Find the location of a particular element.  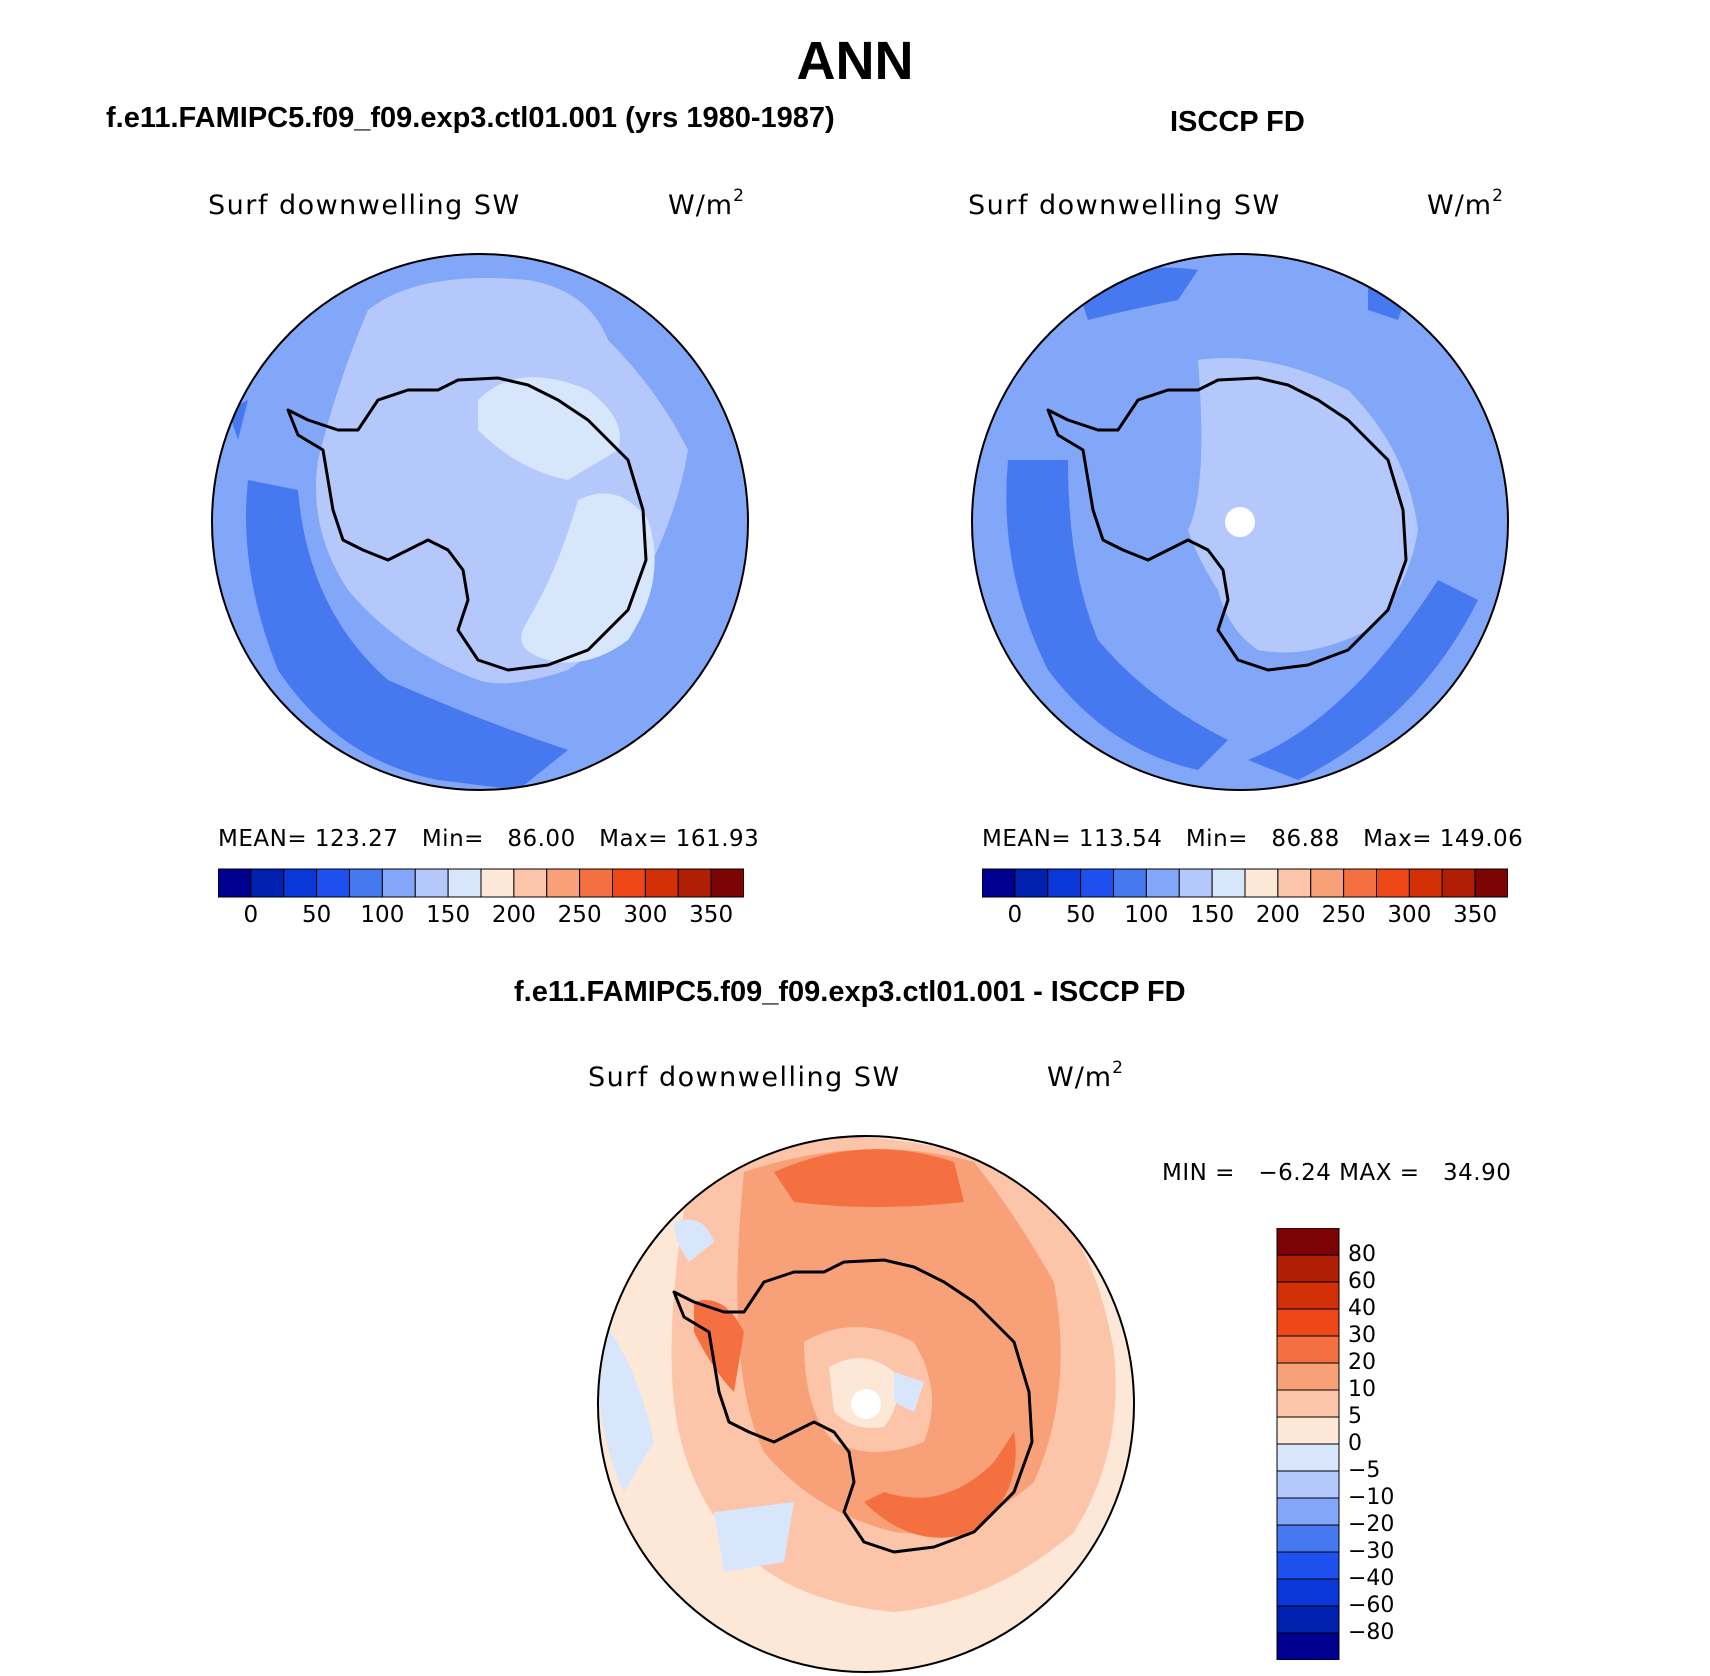

diff-negative-patch-c is located at coordinates (626, 1402).